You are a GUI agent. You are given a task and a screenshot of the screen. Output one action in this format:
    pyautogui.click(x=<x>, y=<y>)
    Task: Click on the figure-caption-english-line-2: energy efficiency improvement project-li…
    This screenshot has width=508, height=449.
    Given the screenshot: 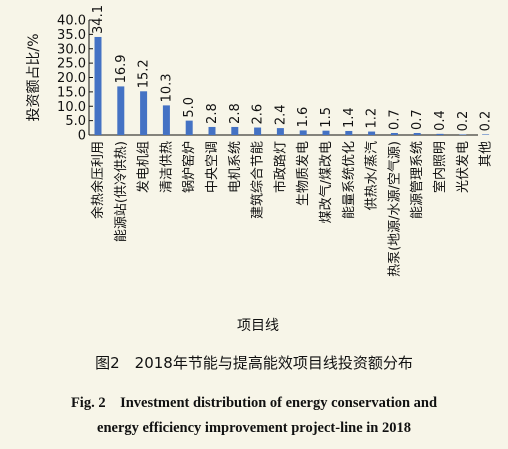 What is the action you would take?
    pyautogui.click(x=254, y=428)
    